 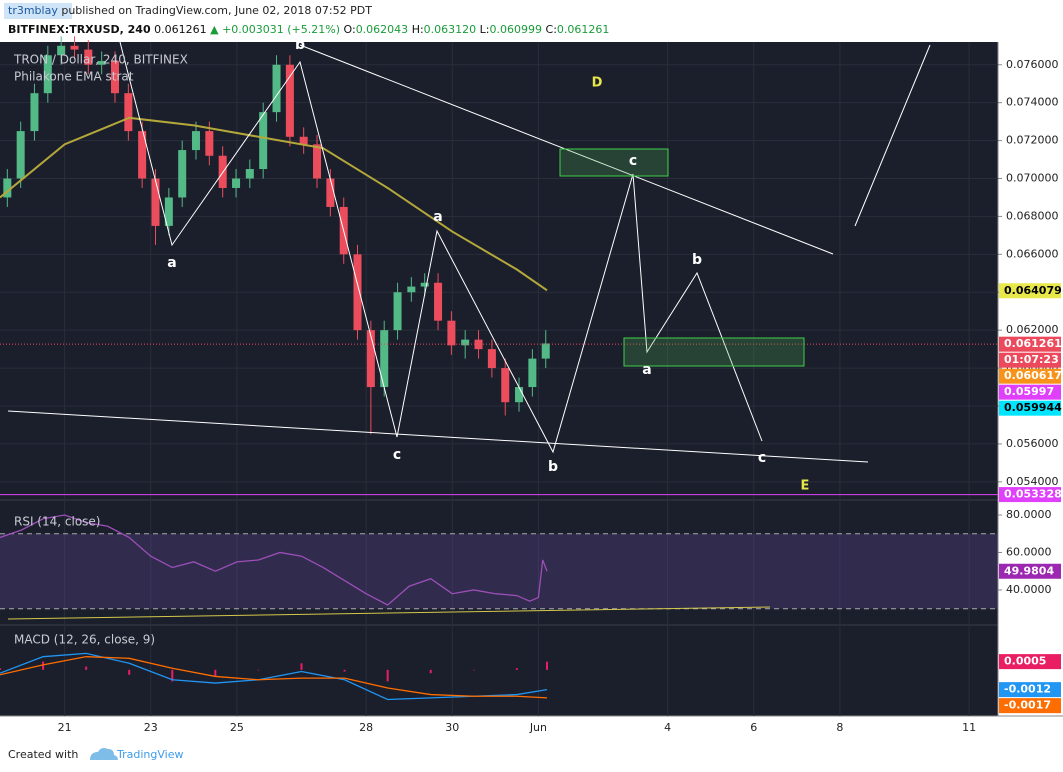 I want to click on price-badge-label: 0.061261, so click(x=1033, y=343).